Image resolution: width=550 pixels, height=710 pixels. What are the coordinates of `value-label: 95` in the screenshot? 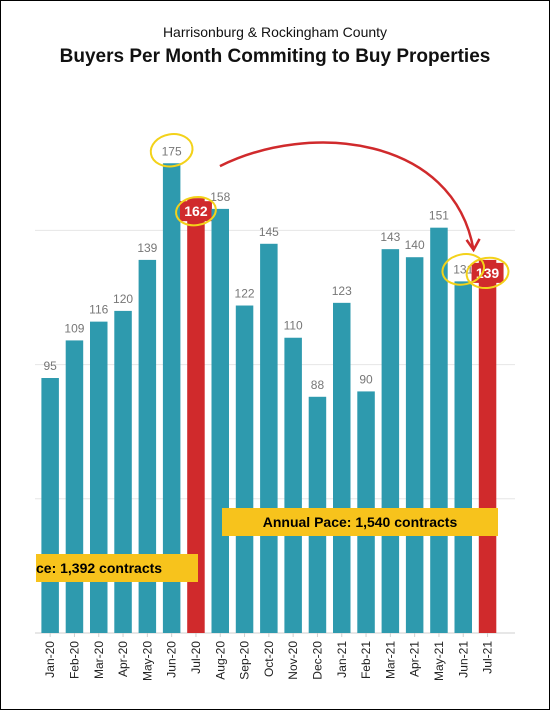 It's located at (50, 366).